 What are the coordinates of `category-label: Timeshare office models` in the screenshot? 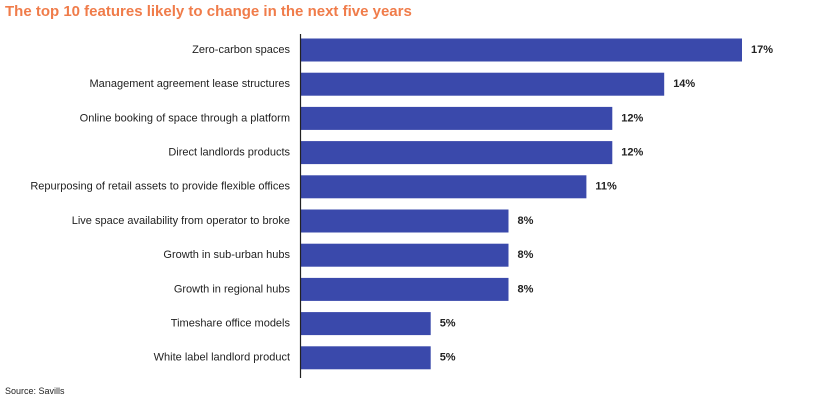 It's located at (231, 324).